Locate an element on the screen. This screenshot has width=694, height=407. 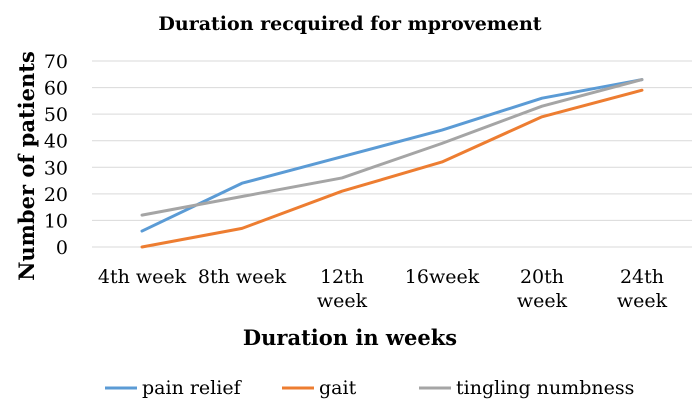
x-tick-label: 12th week is located at coordinates (342, 289).